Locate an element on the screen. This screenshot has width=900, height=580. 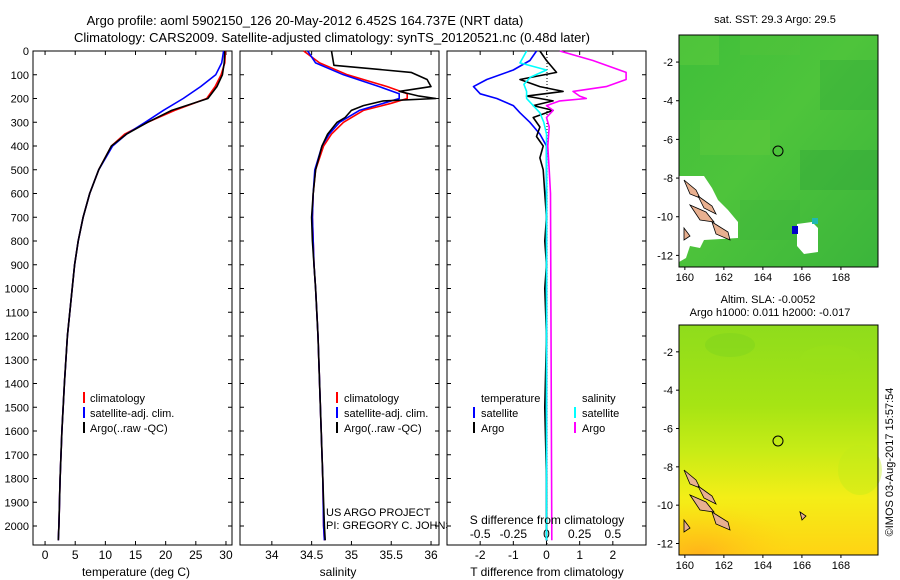
depth-tick-label: 0 is located at coordinates (26, 52).